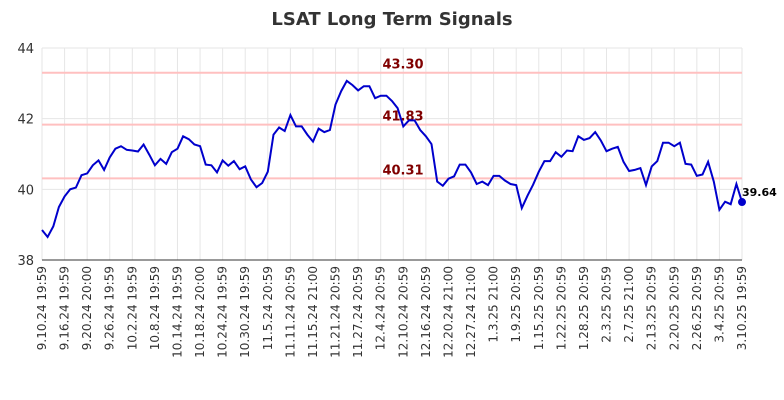 This screenshot has width=784, height=400. What do you see at coordinates (471, 312) in the screenshot?
I see `x-tick-label: 12.27.24 21:00` at bounding box center [471, 312].